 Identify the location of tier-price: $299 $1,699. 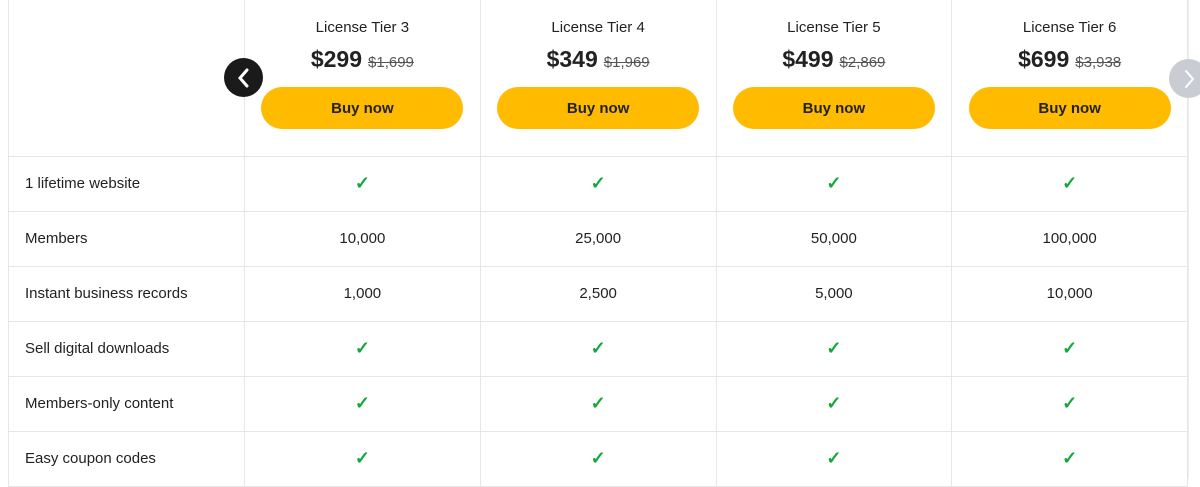
(362, 59).